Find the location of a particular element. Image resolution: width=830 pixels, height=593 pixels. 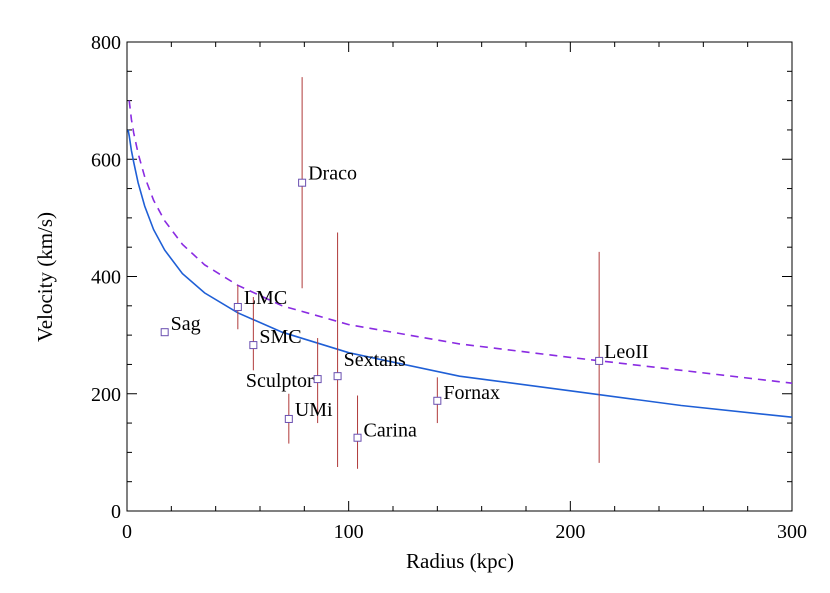

marker-carina is located at coordinates (357, 437).